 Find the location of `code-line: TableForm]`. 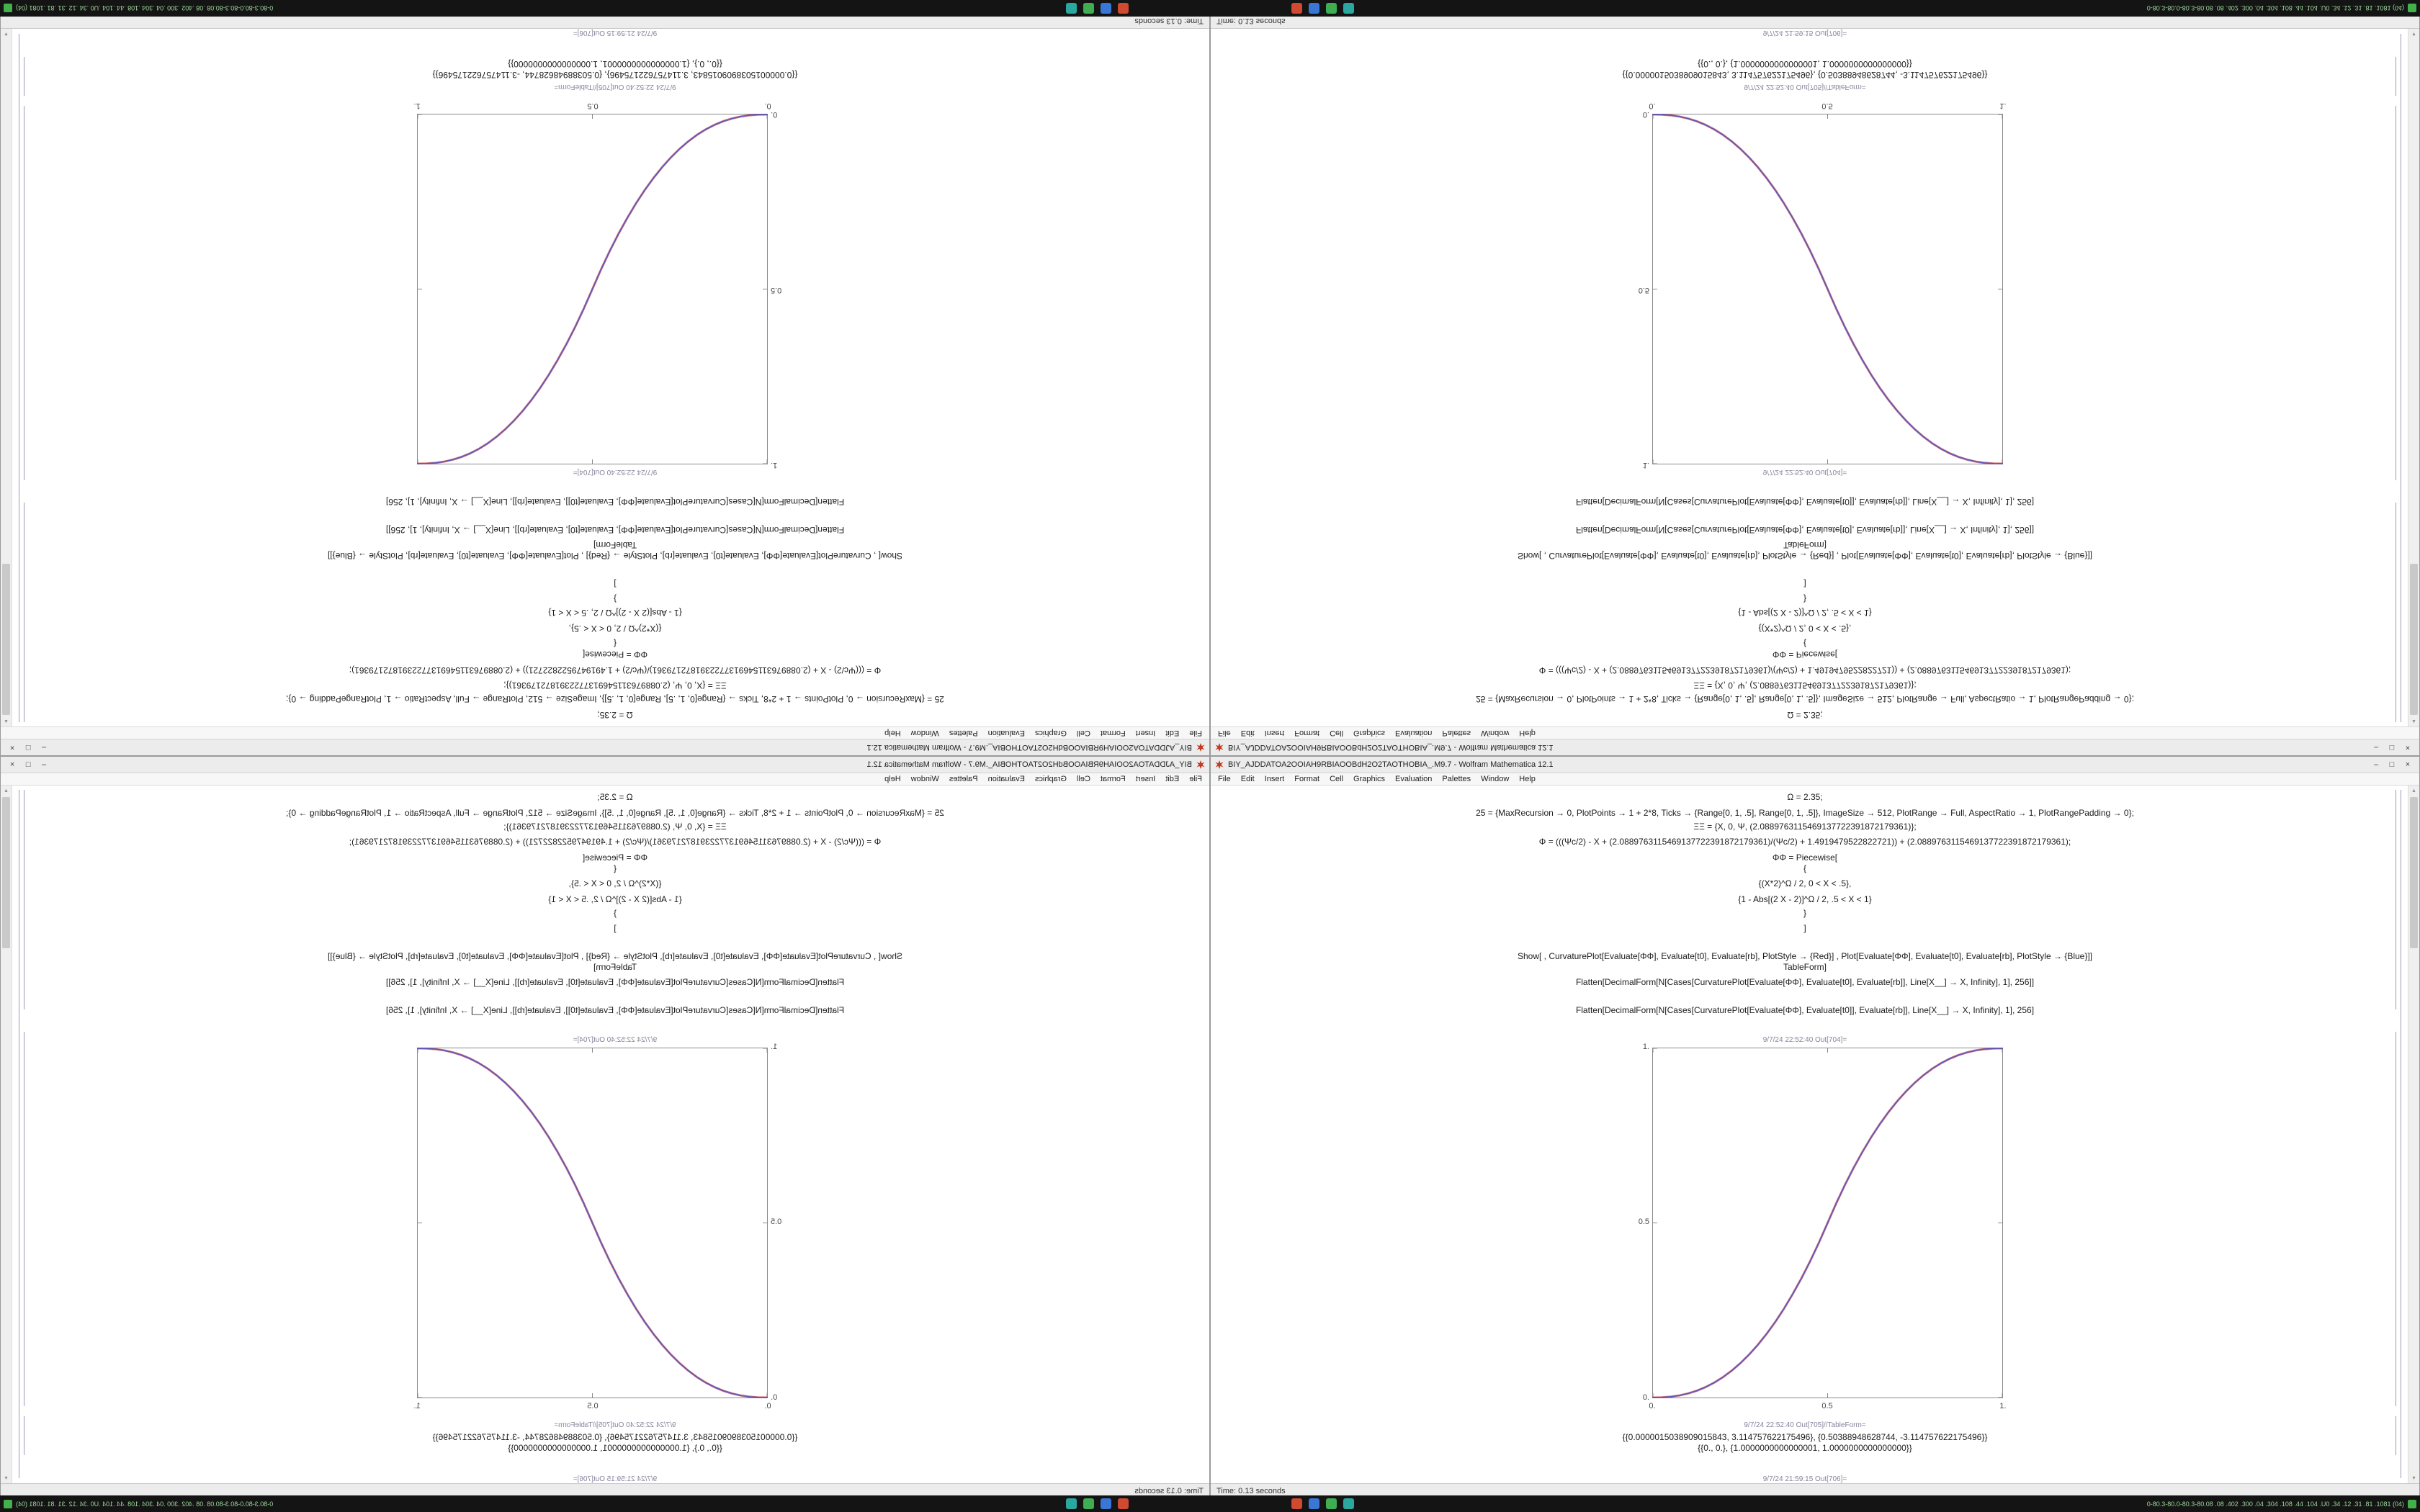

code-line: TableForm] is located at coordinates (615, 967).